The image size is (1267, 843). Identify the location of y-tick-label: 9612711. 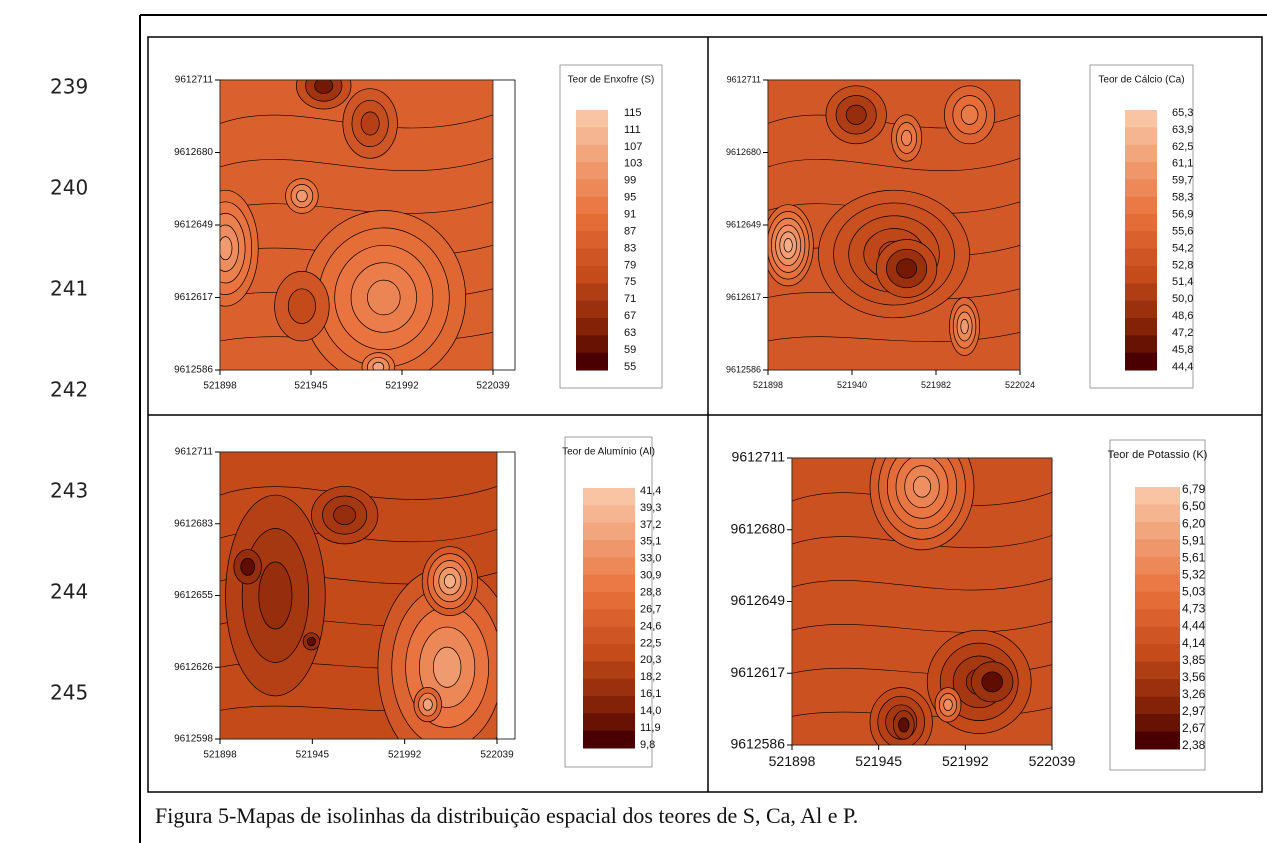
(194, 452).